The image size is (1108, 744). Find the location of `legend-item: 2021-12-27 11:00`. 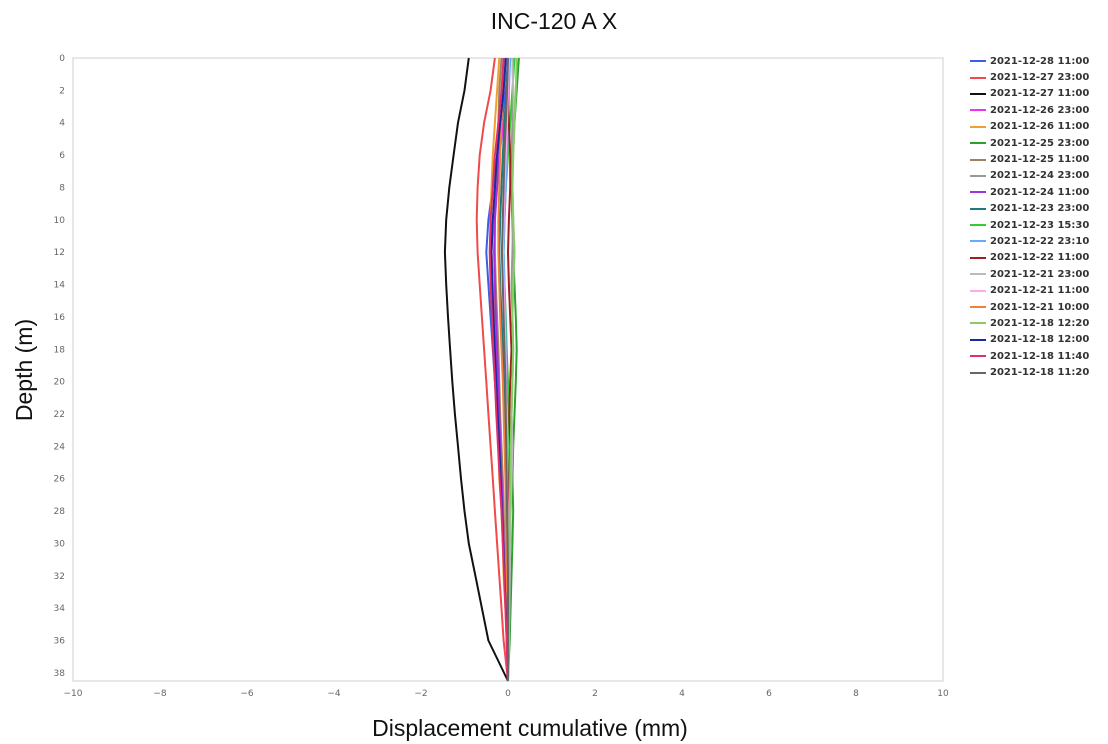

legend-item: 2021-12-27 11:00 is located at coordinates (1039, 94).